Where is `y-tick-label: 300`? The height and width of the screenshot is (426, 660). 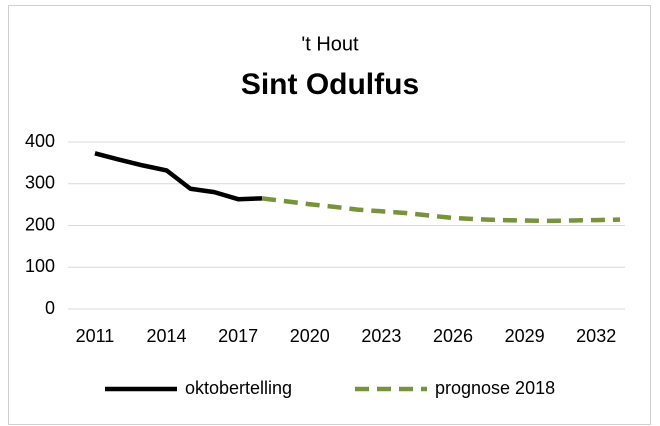 y-tick-label: 300 is located at coordinates (40, 183).